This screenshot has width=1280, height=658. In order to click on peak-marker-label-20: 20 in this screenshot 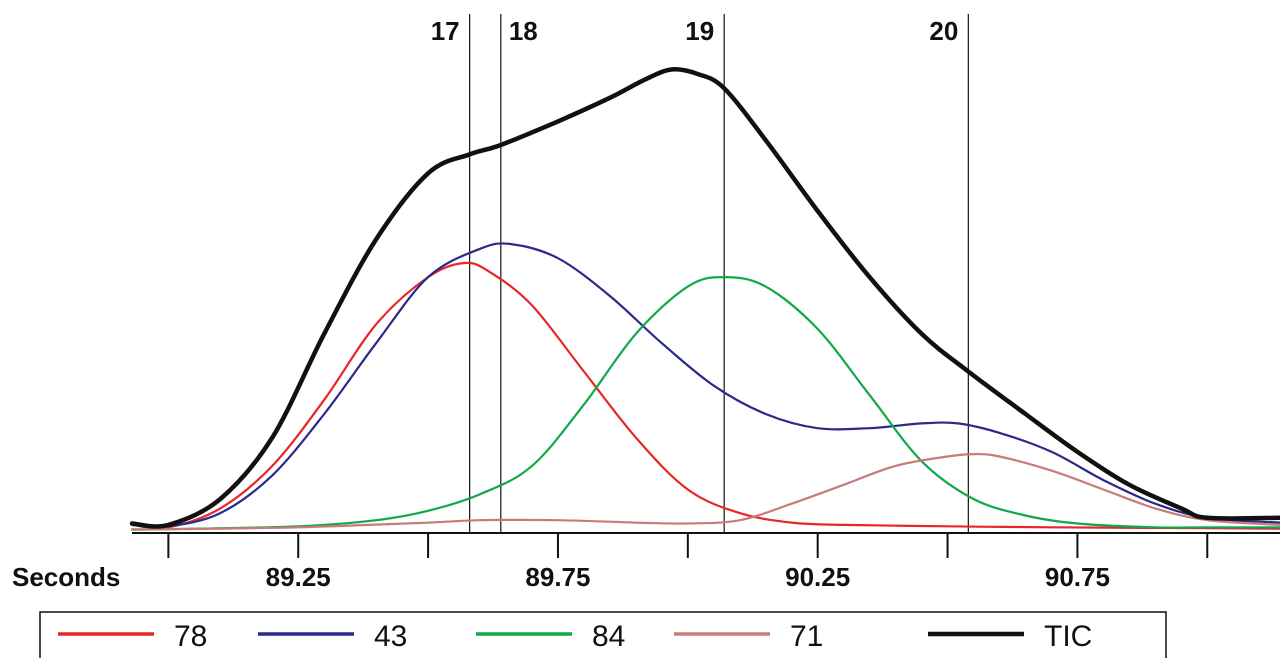, I will do `click(943, 31)`.